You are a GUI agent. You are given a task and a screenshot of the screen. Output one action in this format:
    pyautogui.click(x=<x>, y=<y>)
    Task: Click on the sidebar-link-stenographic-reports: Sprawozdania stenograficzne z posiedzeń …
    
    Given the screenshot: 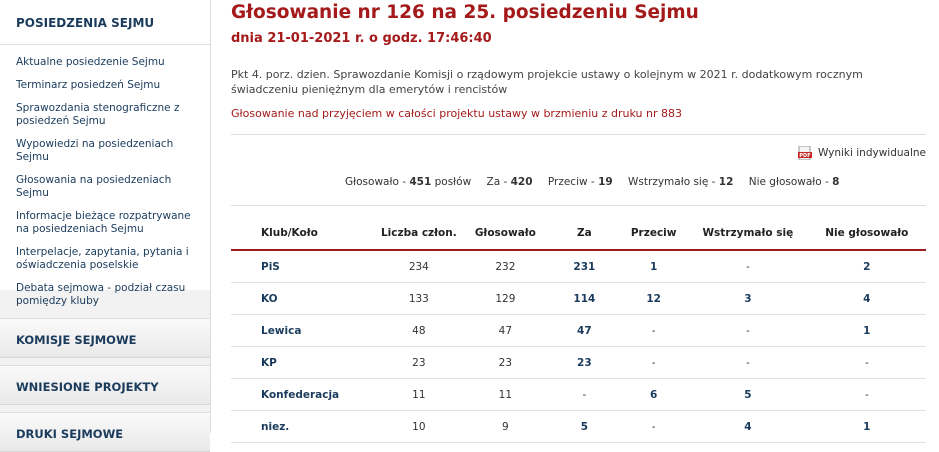 What is the action you would take?
    pyautogui.click(x=98, y=114)
    